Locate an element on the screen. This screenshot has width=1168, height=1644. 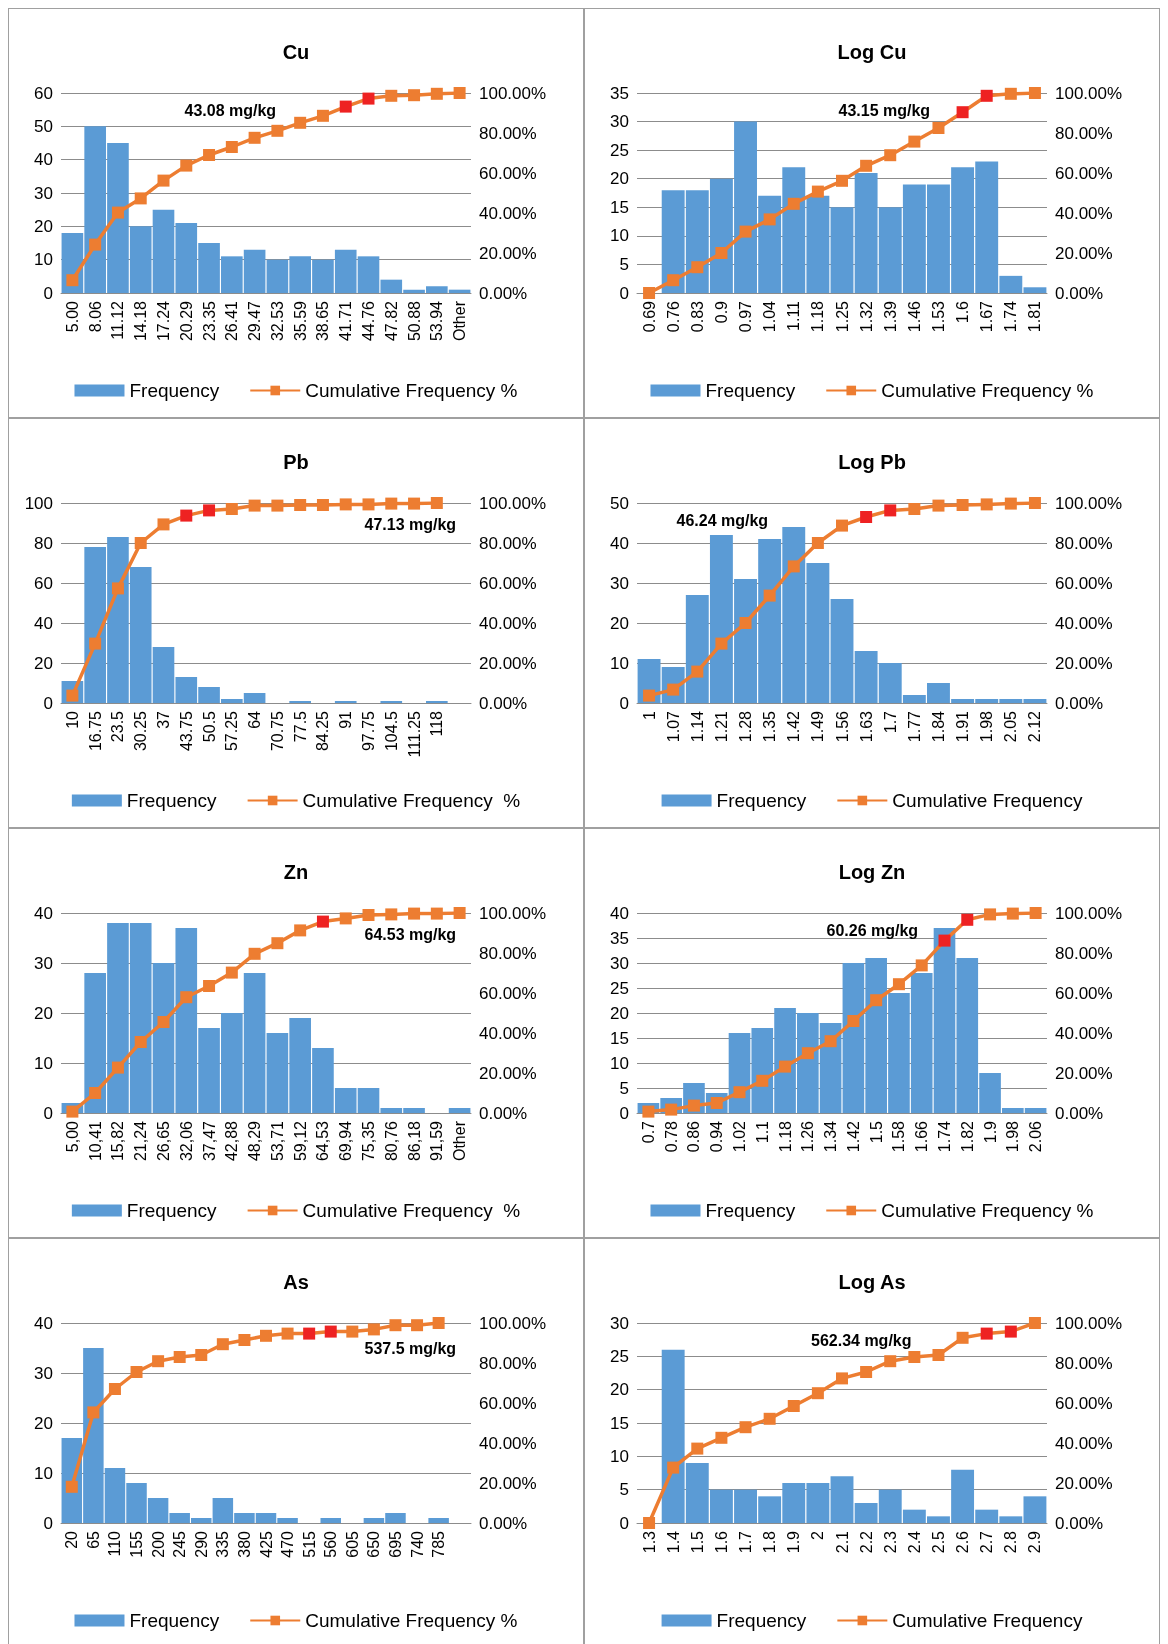
x-tick-label: 50.88 is located at coordinates (414, 321).